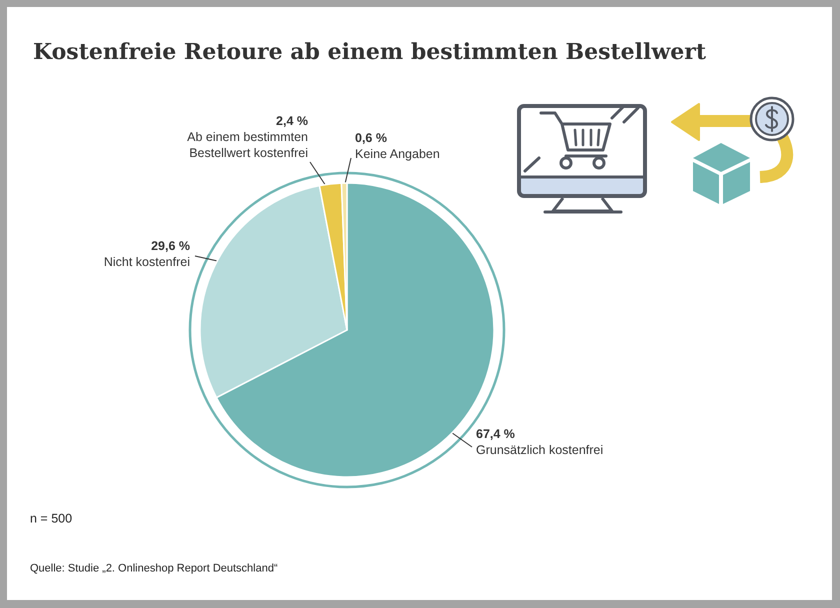 The image size is (840, 608). I want to click on data-label: 29,6 %, so click(170, 246).